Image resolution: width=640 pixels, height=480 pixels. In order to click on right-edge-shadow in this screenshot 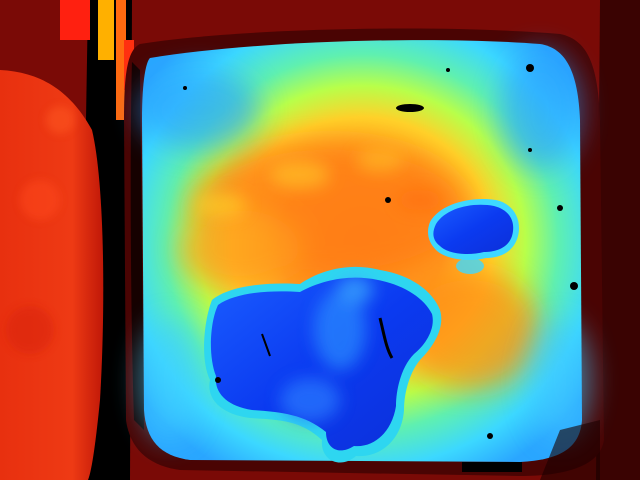, I will do `click(618, 240)`.